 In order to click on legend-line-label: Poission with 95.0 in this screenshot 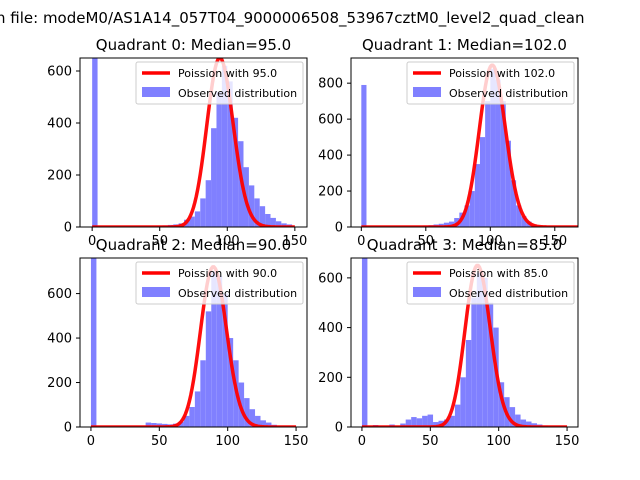, I will do `click(227, 73)`.